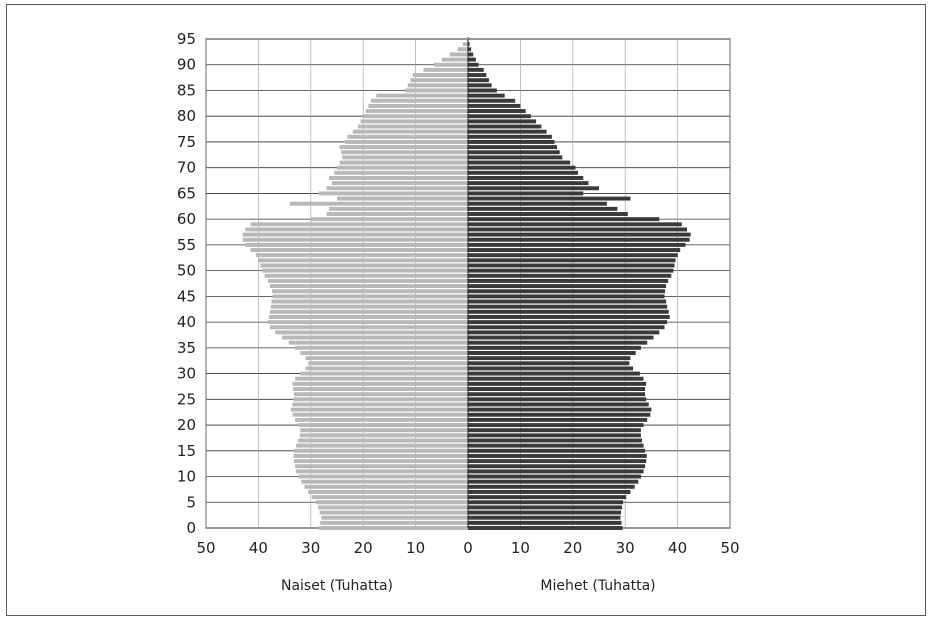 The width and height of the screenshot is (934, 621). What do you see at coordinates (186, 116) in the screenshot?
I see `y-tick-label: 80` at bounding box center [186, 116].